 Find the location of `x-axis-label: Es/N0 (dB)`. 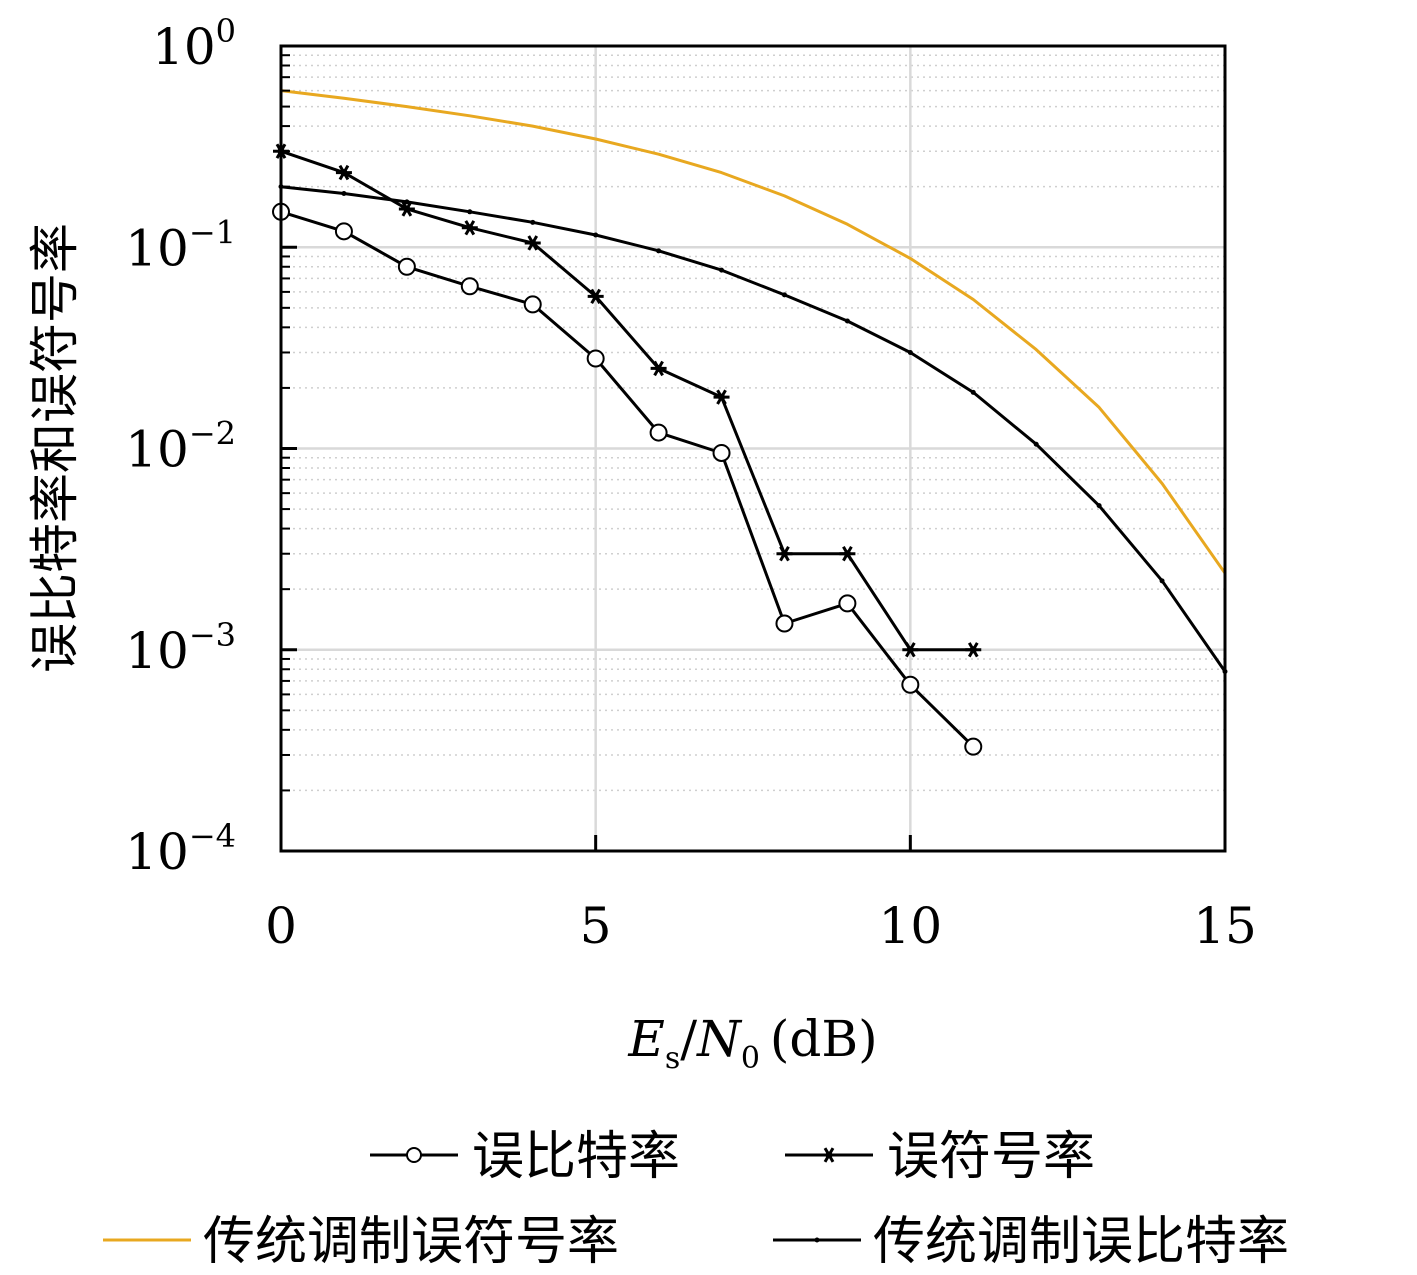

x-axis-label: Es/N0 (dB) is located at coordinates (752, 1043).